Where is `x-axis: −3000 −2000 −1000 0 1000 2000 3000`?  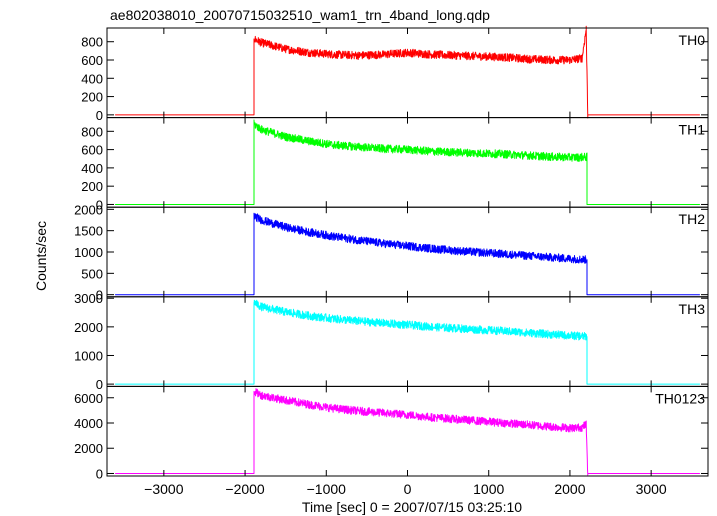 x-axis: −3000 −2000 −1000 0 1000 2000 3000 is located at coordinates (405, 489).